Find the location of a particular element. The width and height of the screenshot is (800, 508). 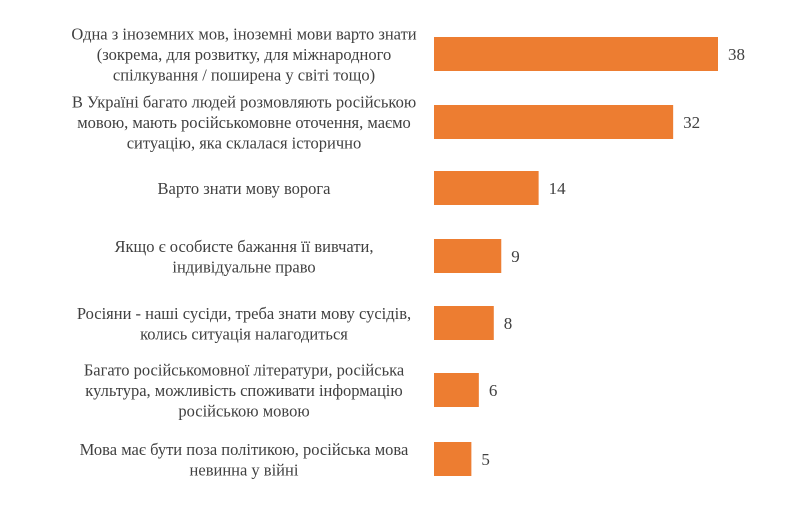

category-label: Варто знати мову ворога is located at coordinates (245, 188).